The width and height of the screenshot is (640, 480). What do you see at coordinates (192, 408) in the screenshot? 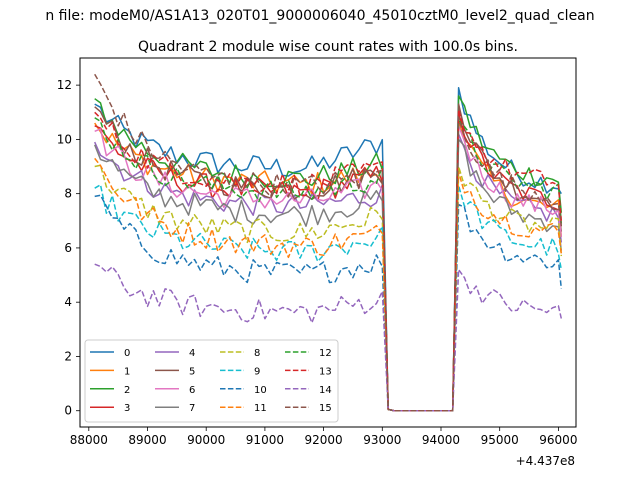
I see `legend-label-7: 7` at bounding box center [192, 408].